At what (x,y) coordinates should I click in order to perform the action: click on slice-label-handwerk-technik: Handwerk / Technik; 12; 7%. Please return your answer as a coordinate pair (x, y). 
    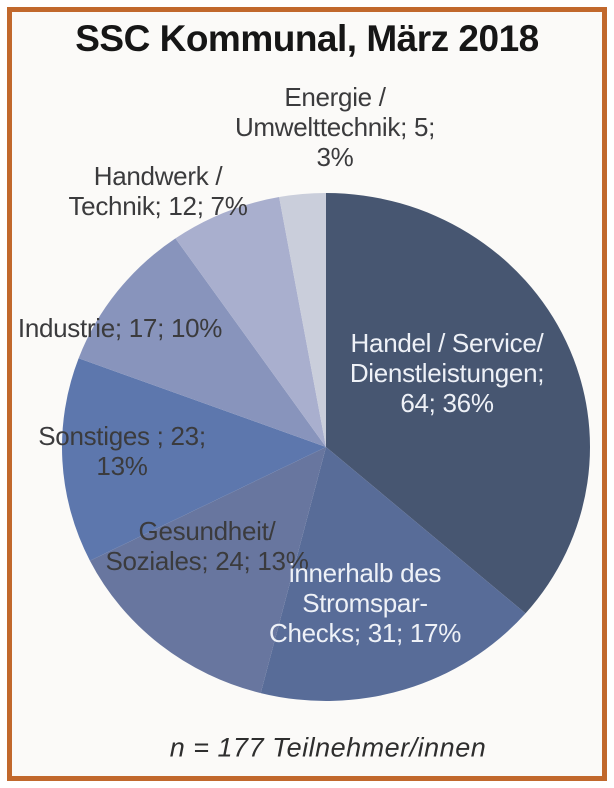
    Looking at the image, I should click on (157, 191).